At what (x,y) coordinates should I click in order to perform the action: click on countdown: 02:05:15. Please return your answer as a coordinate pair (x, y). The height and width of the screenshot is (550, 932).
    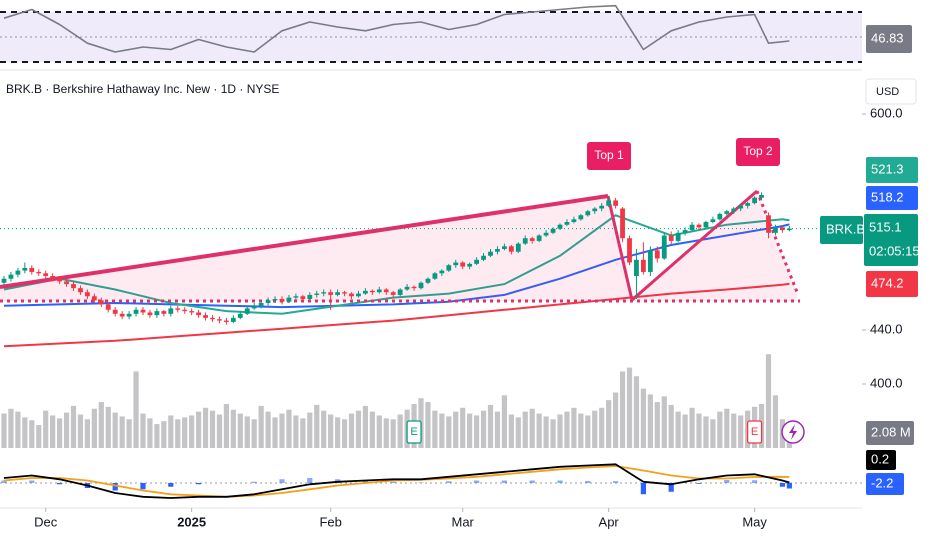
    Looking at the image, I should click on (894, 250).